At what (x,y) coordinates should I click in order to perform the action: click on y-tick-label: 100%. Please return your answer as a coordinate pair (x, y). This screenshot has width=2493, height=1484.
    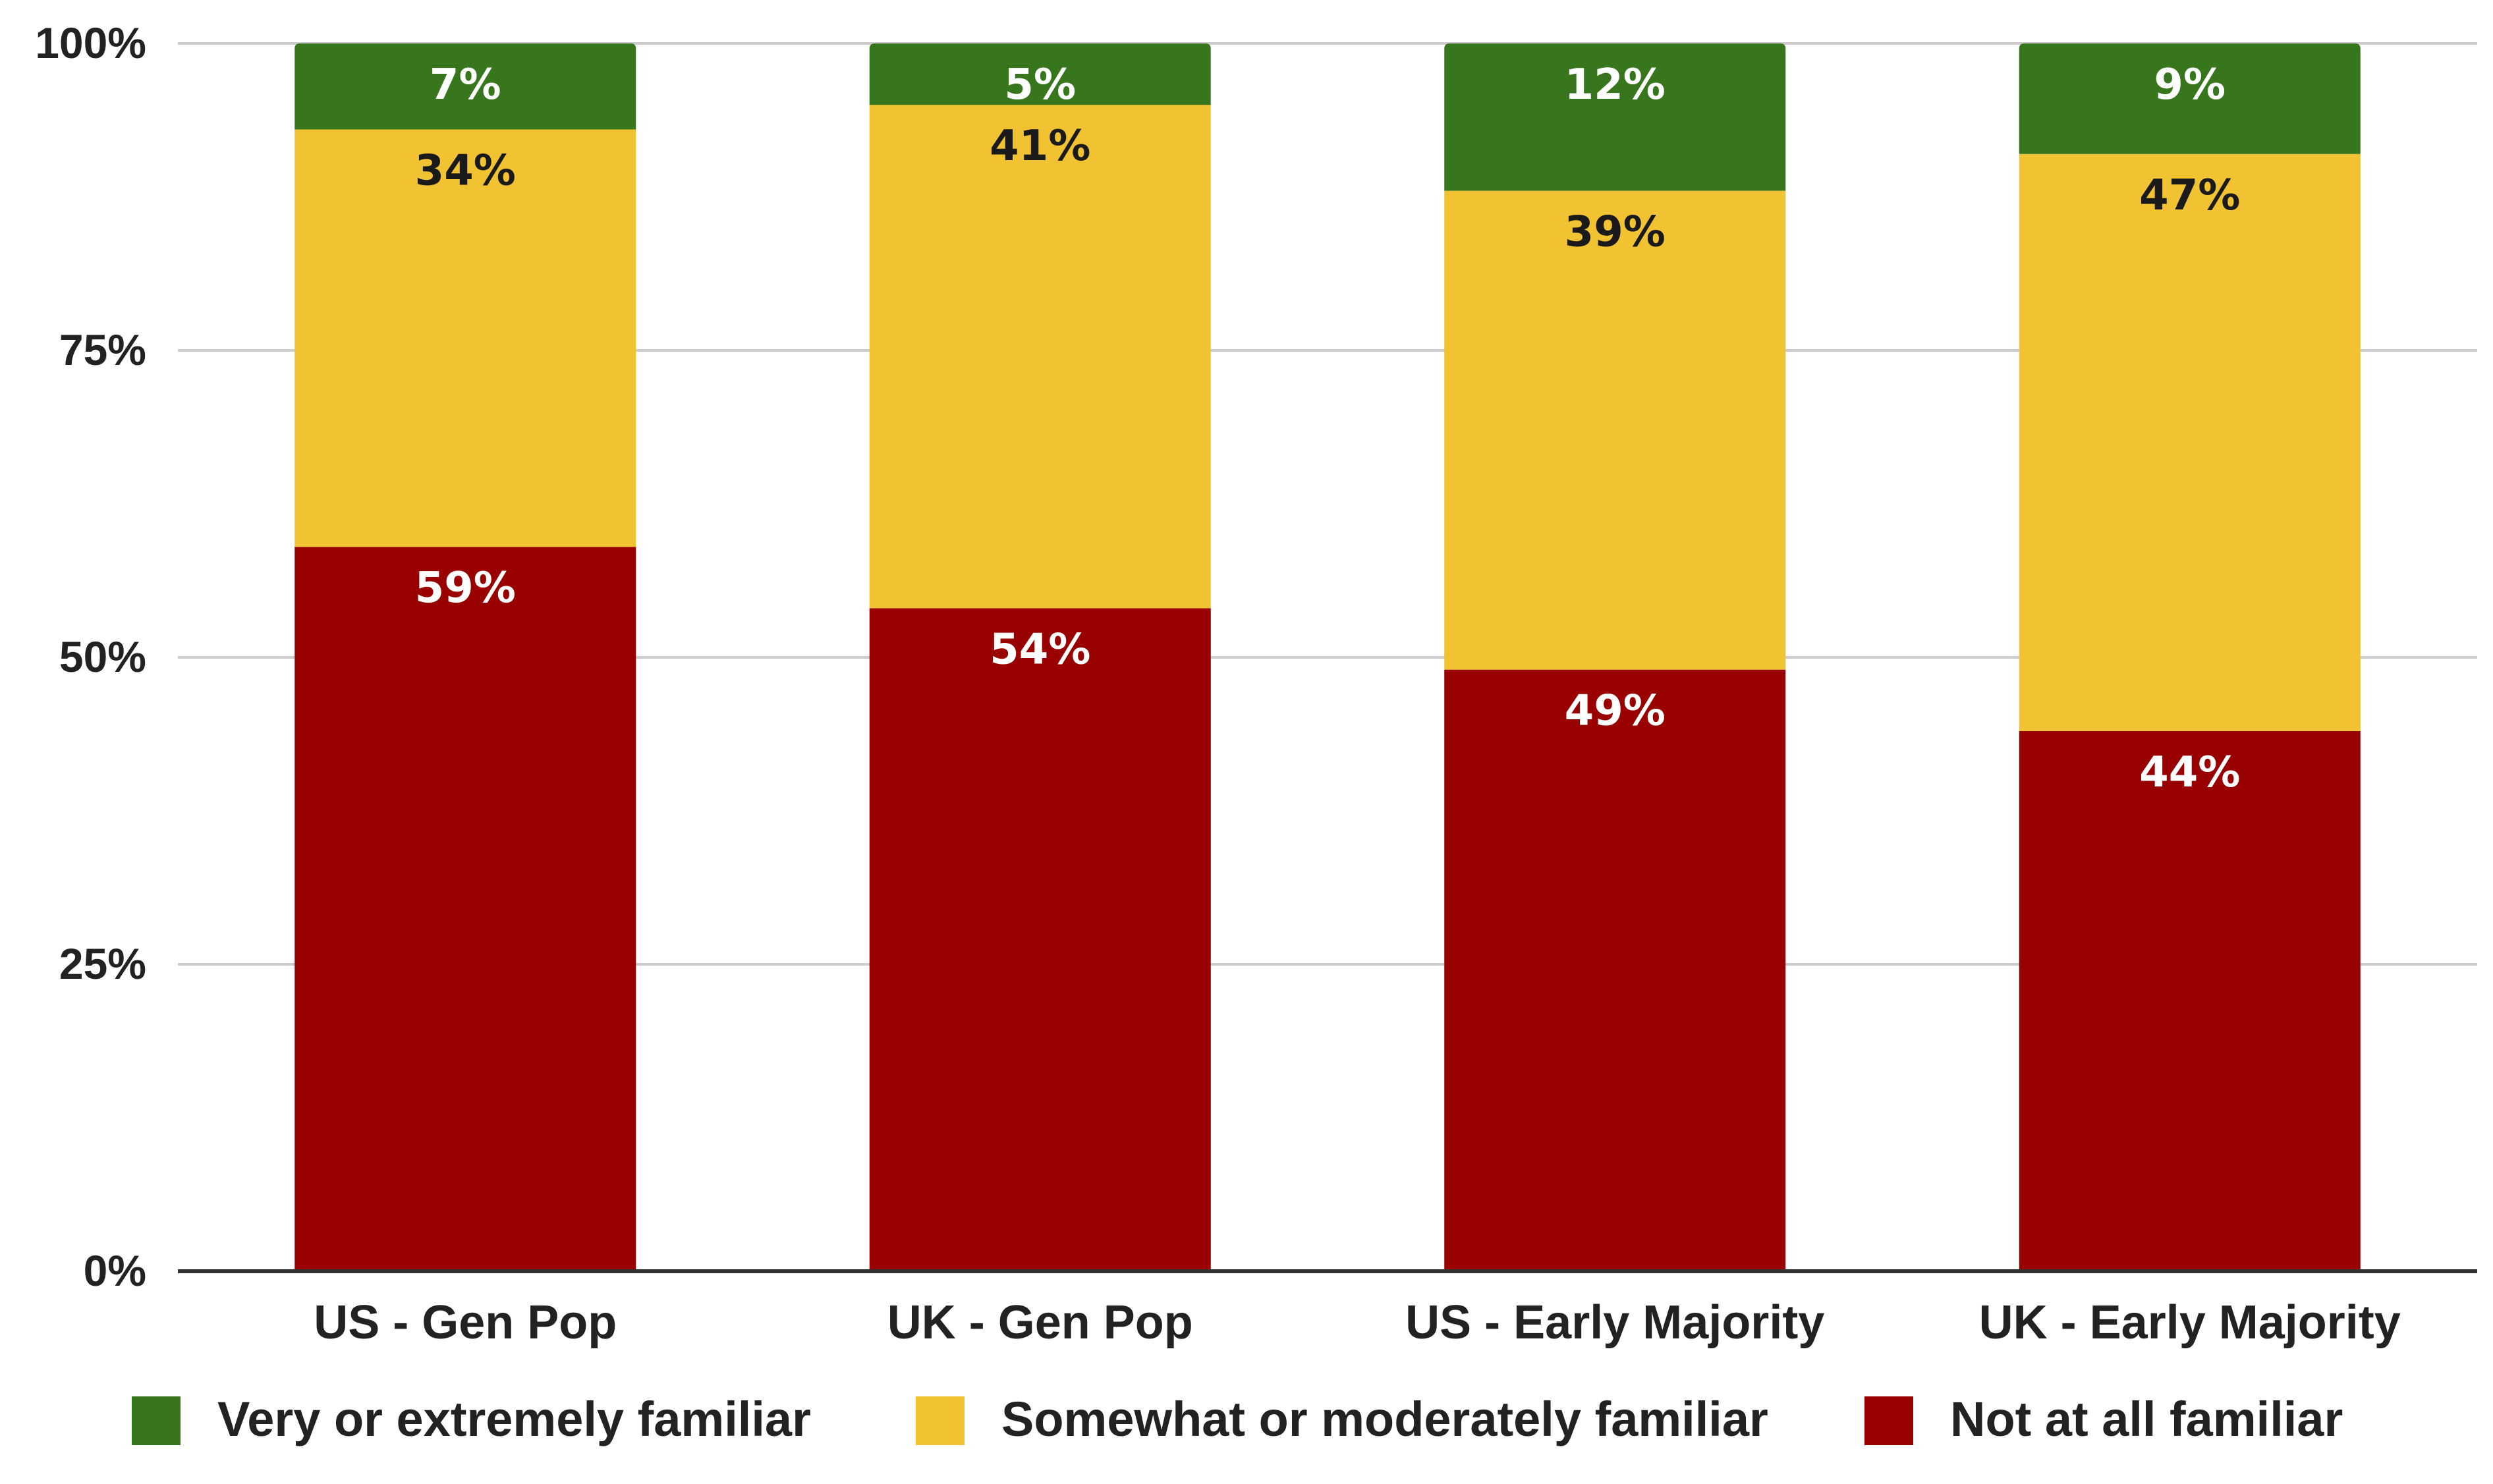
    Looking at the image, I should click on (91, 42).